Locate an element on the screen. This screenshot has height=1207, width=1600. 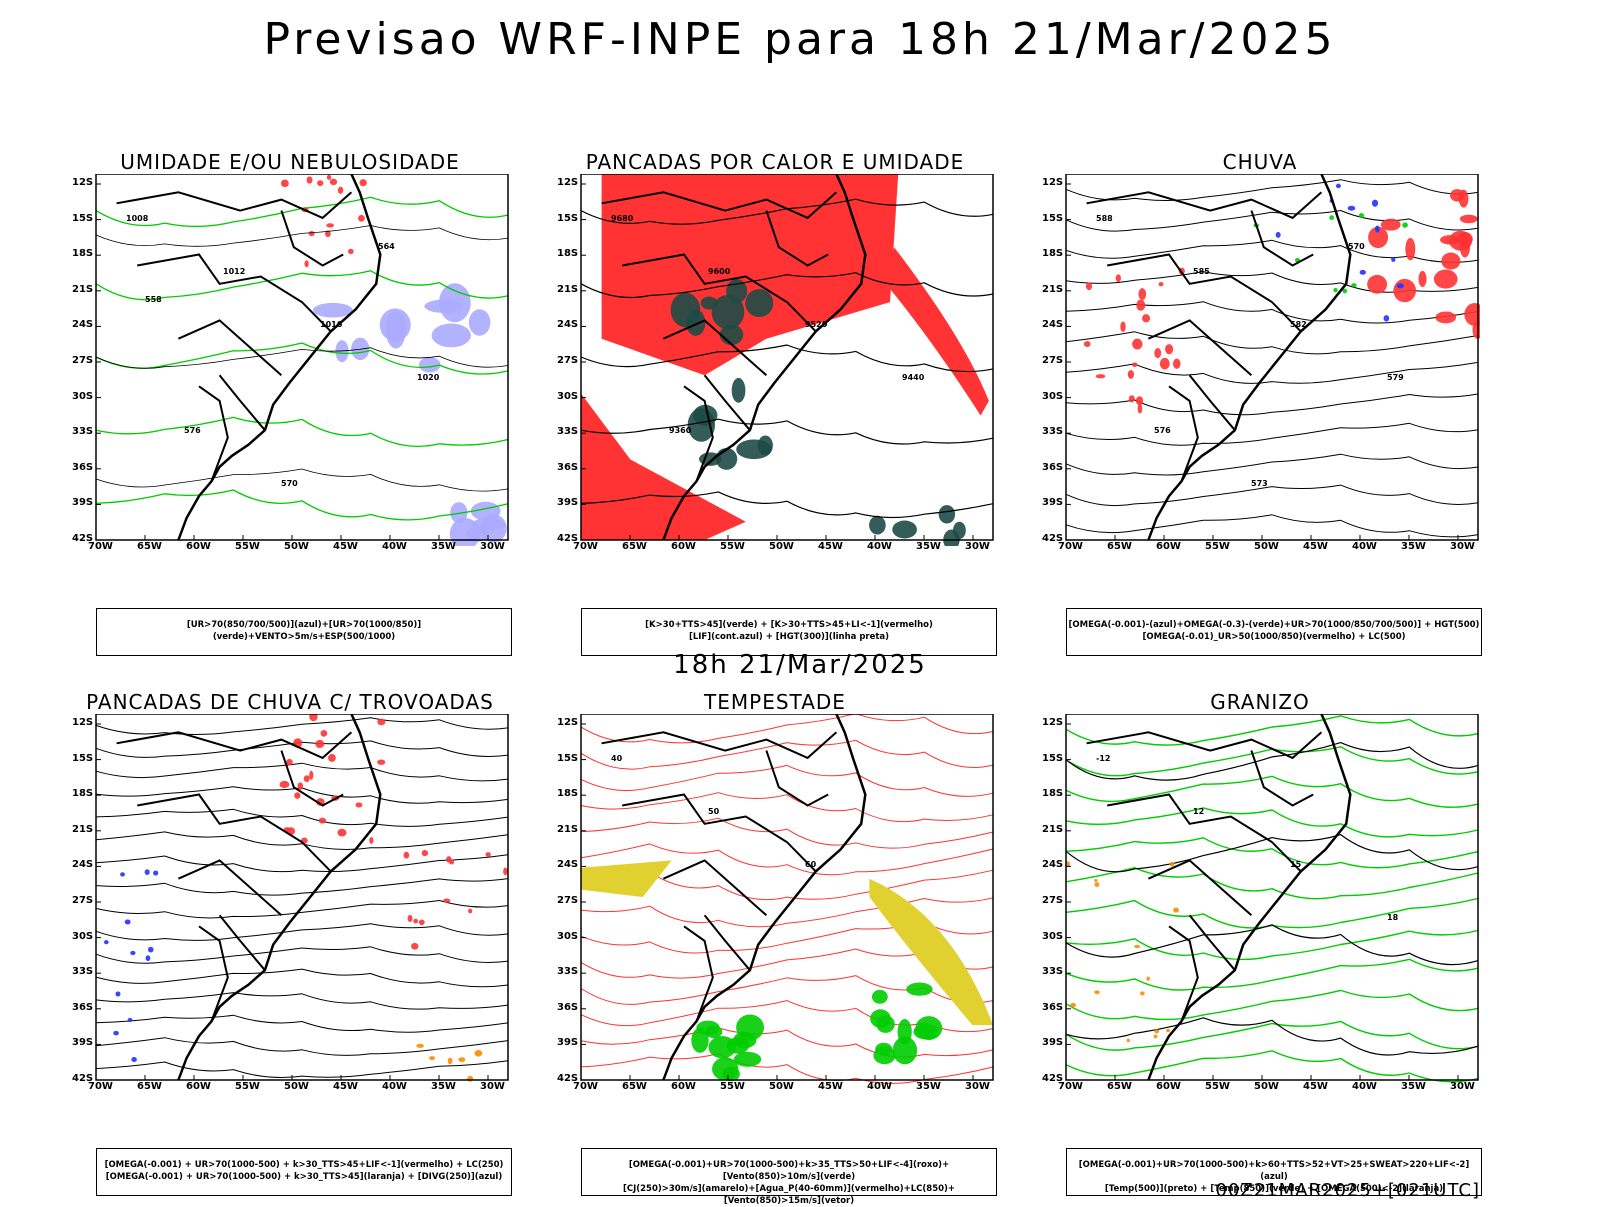
lat-label: 21S is located at coordinates (83, 829).